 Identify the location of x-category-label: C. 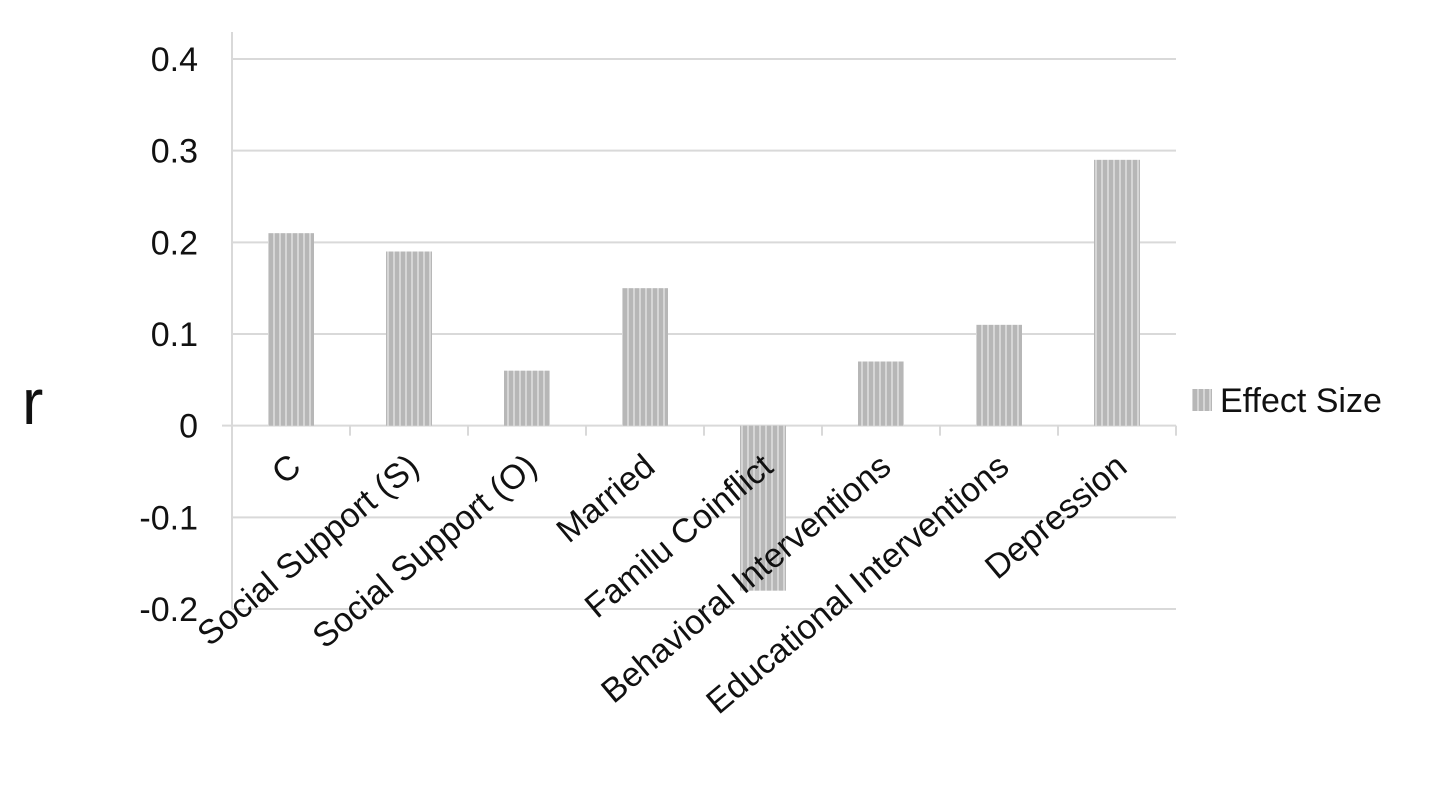
(286, 469).